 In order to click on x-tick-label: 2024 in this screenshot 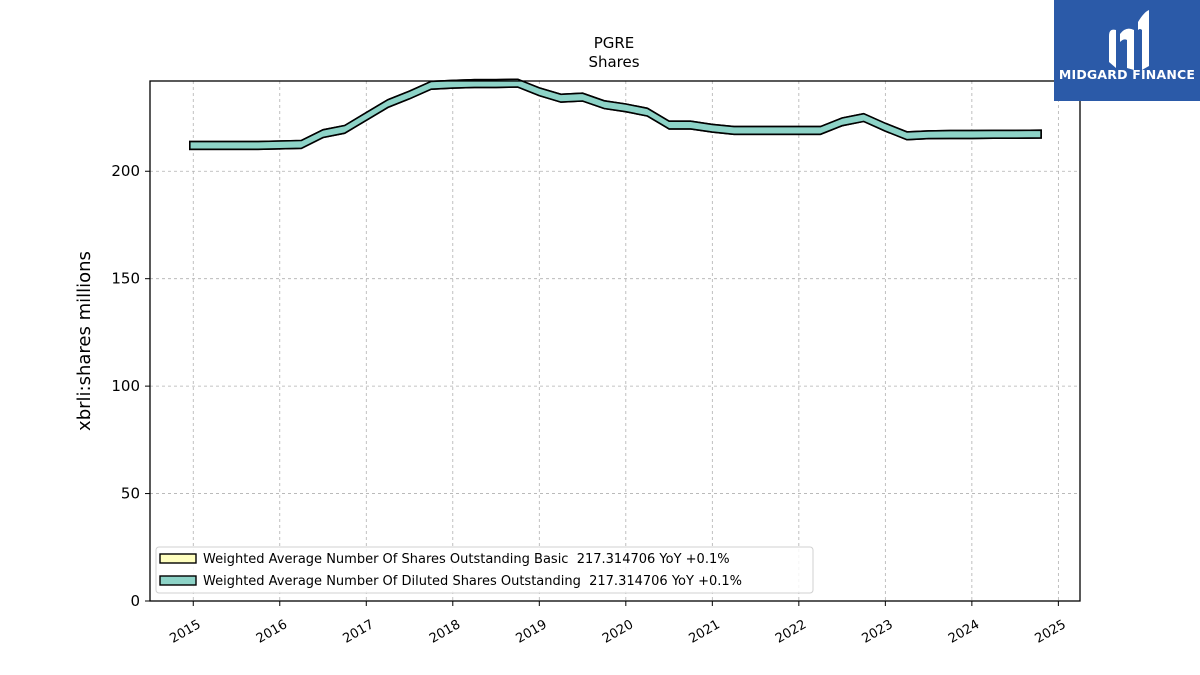, I will do `click(964, 632)`.